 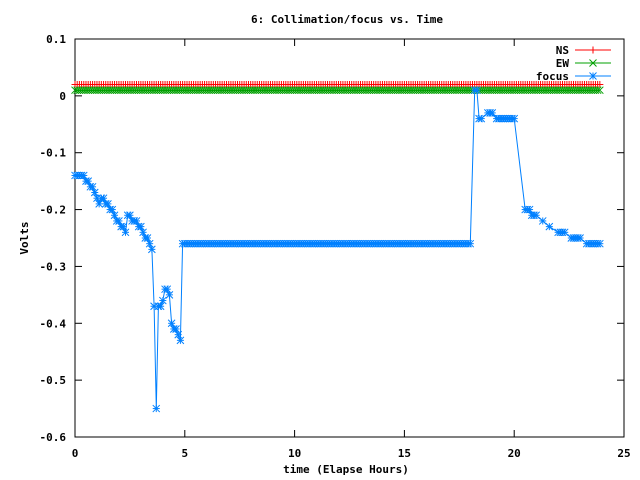 I want to click on legend-marker-EW, so click(x=593, y=63).